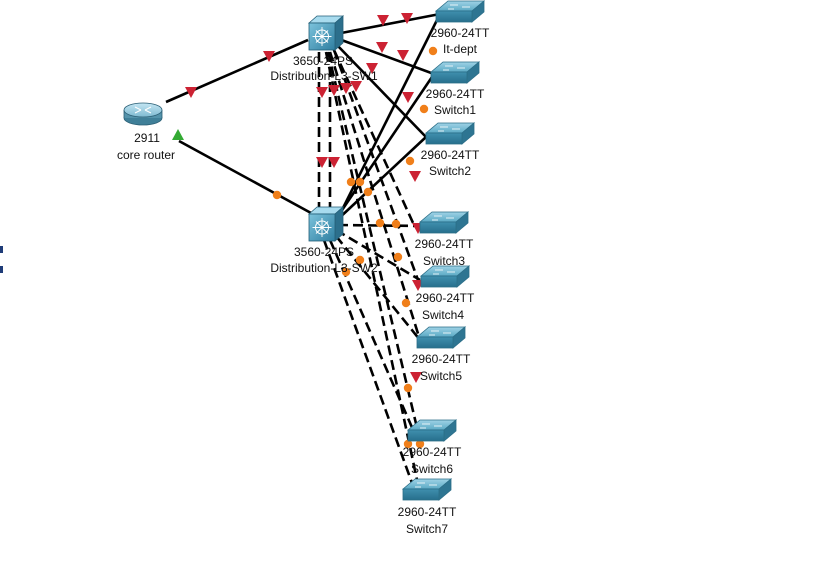  I want to click on switch4-name: Switch4, so click(443, 315).